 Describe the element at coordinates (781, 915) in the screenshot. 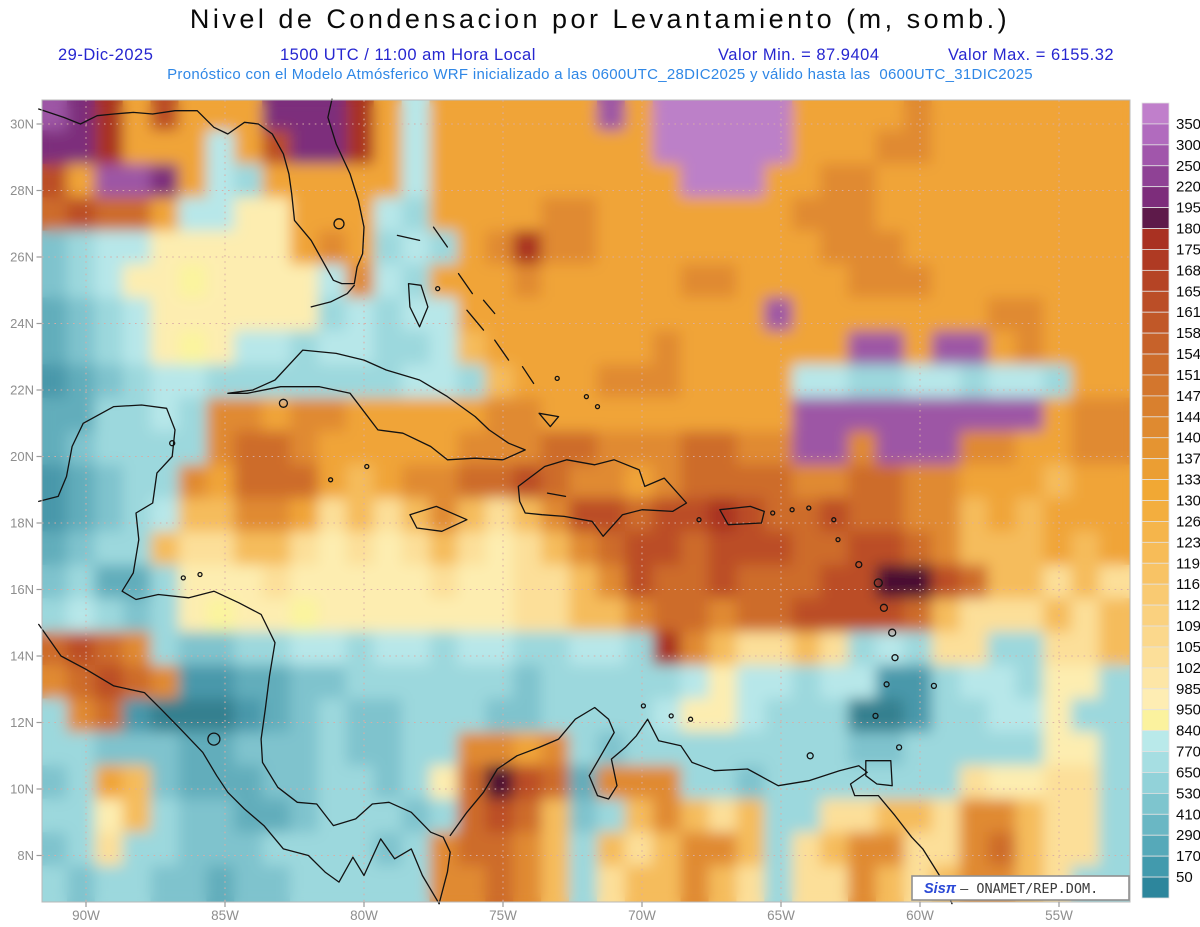

I see `lon-label: 65W` at that location.